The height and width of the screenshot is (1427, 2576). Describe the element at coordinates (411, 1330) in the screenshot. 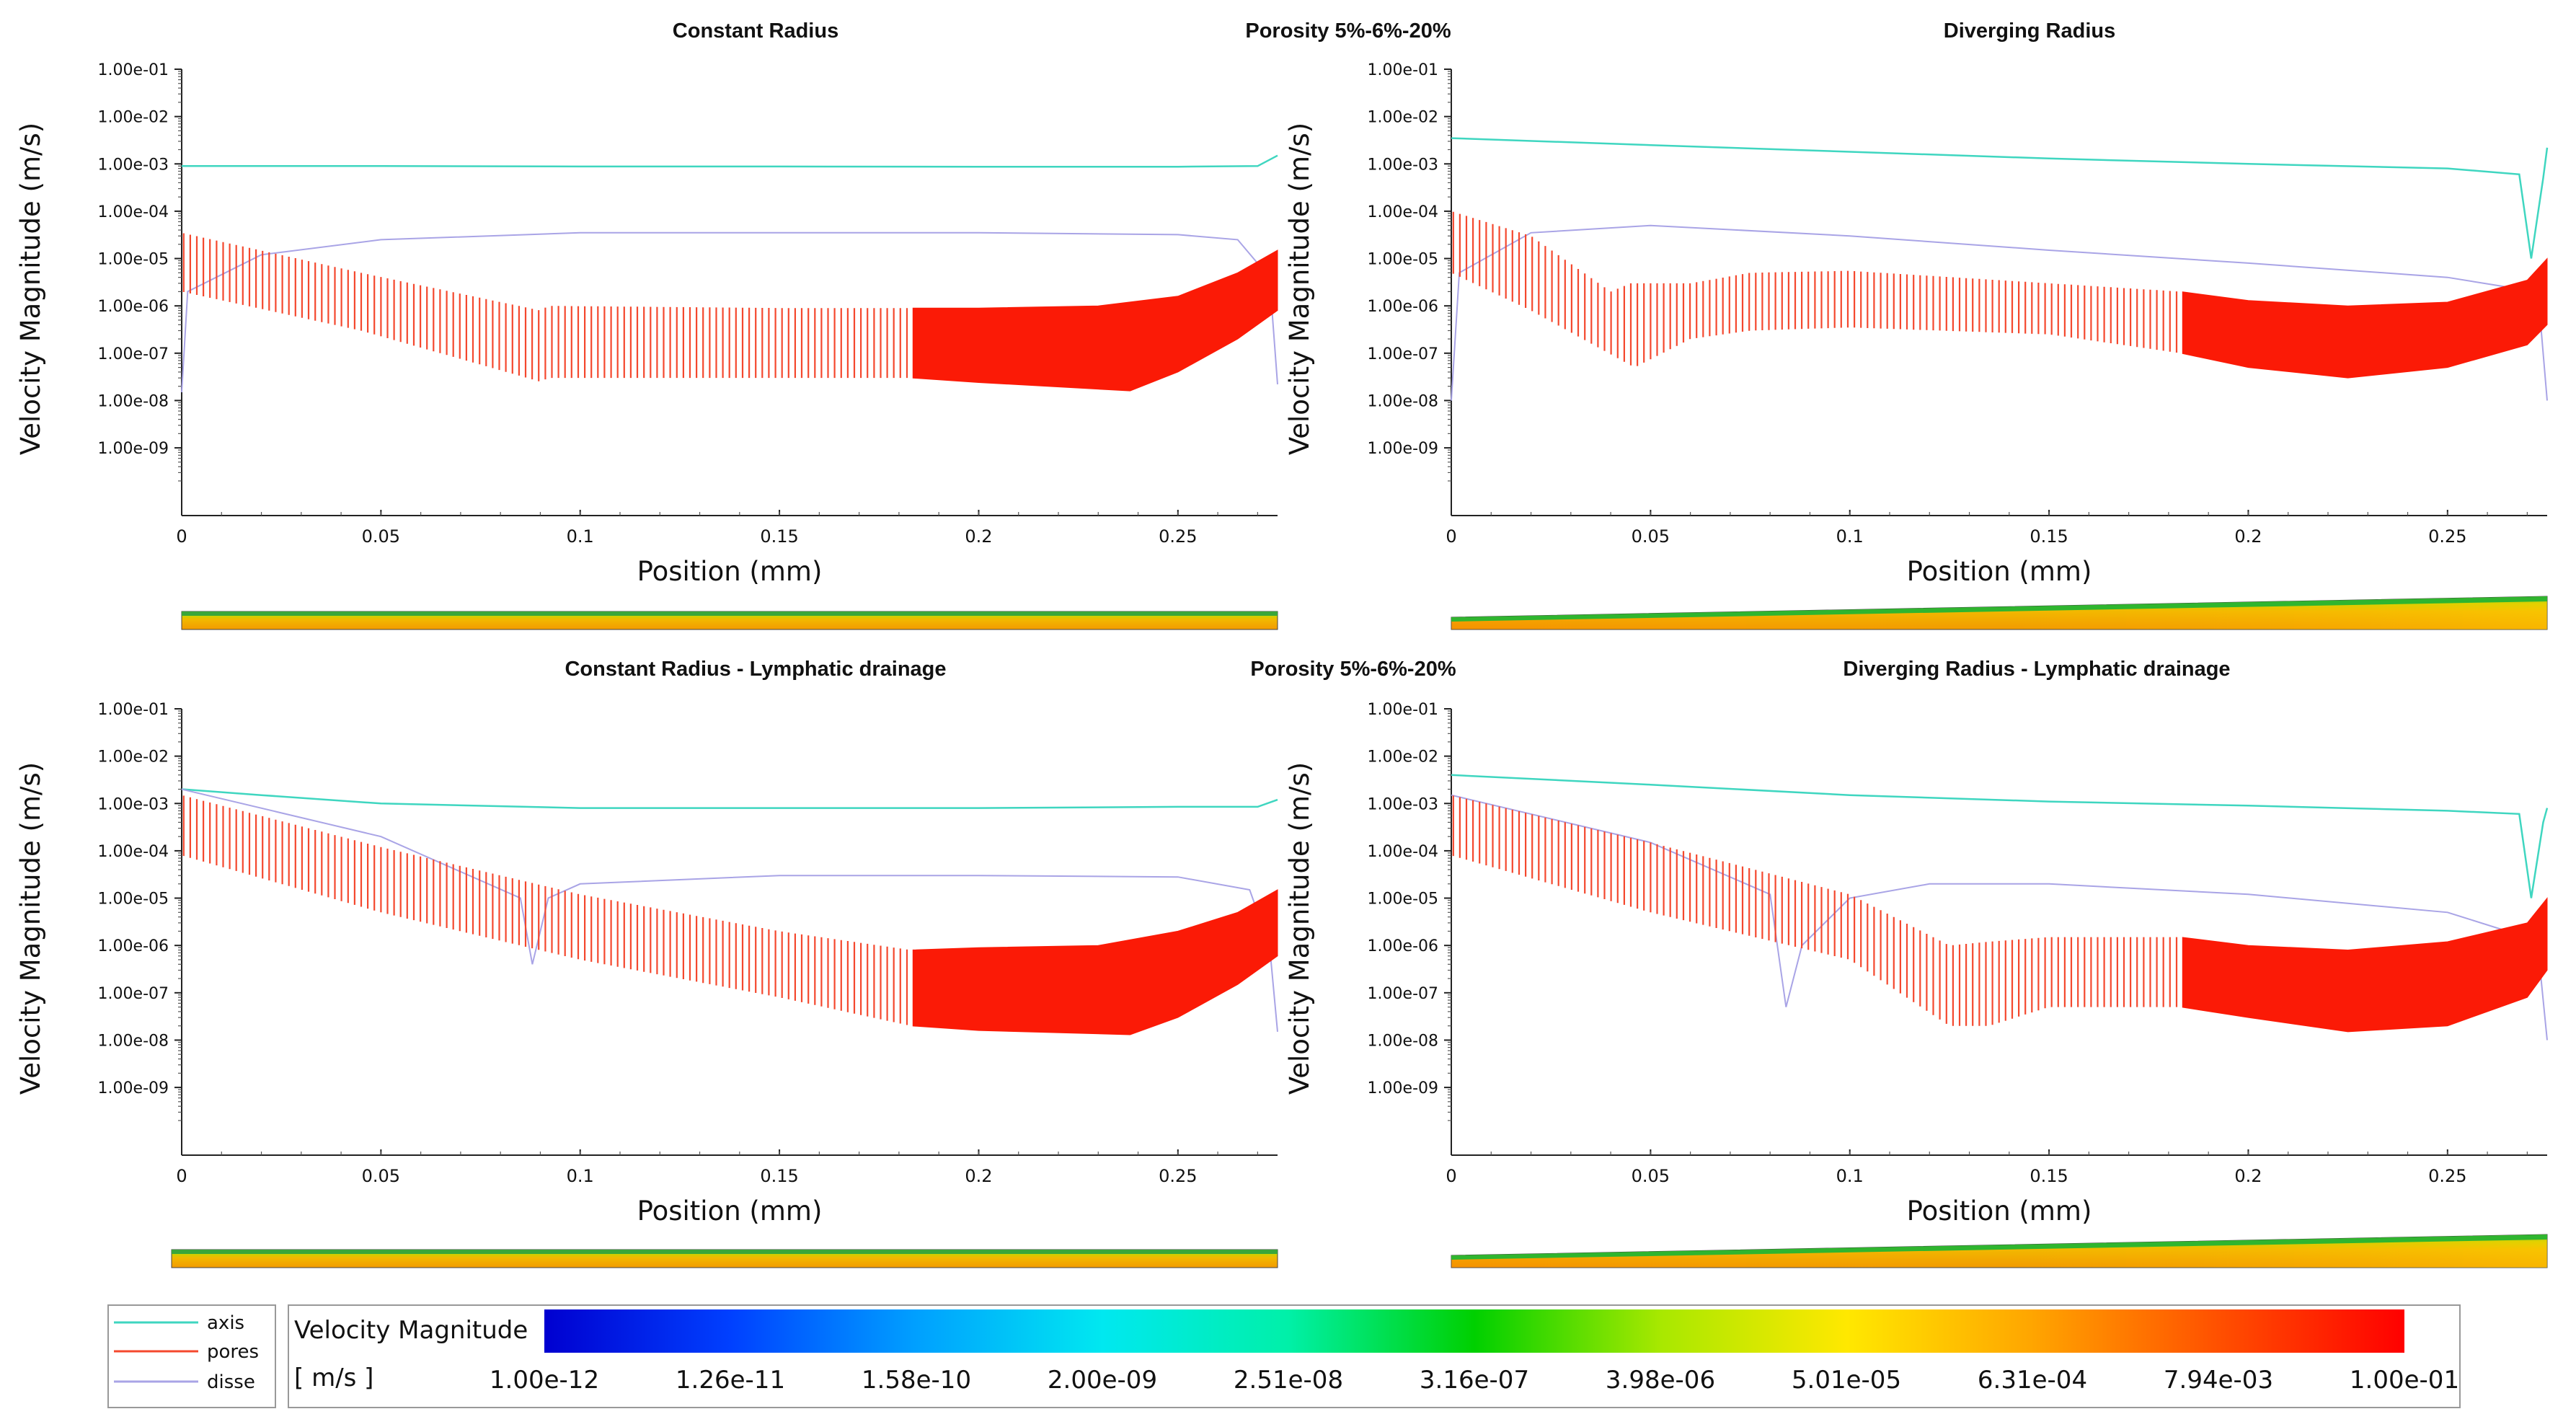

I see `colorbar-title: Velocity Magnitude` at that location.